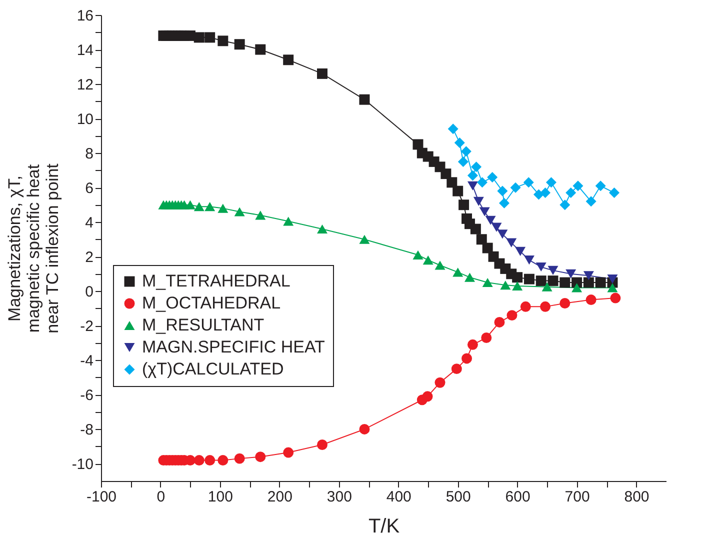 The height and width of the screenshot is (548, 707). Describe the element at coordinates (33, 248) in the screenshot. I see `y-axis-title: Magnetizations, χT, magnetic specific heat near TC inflexion point` at that location.